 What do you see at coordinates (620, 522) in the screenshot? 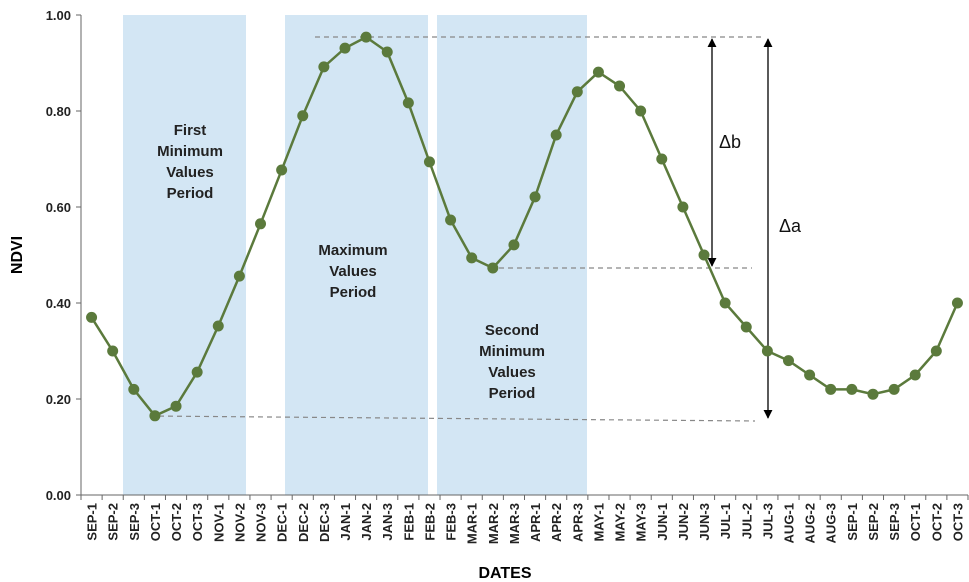
I see `x-tick-label: MAY-2` at bounding box center [620, 522].